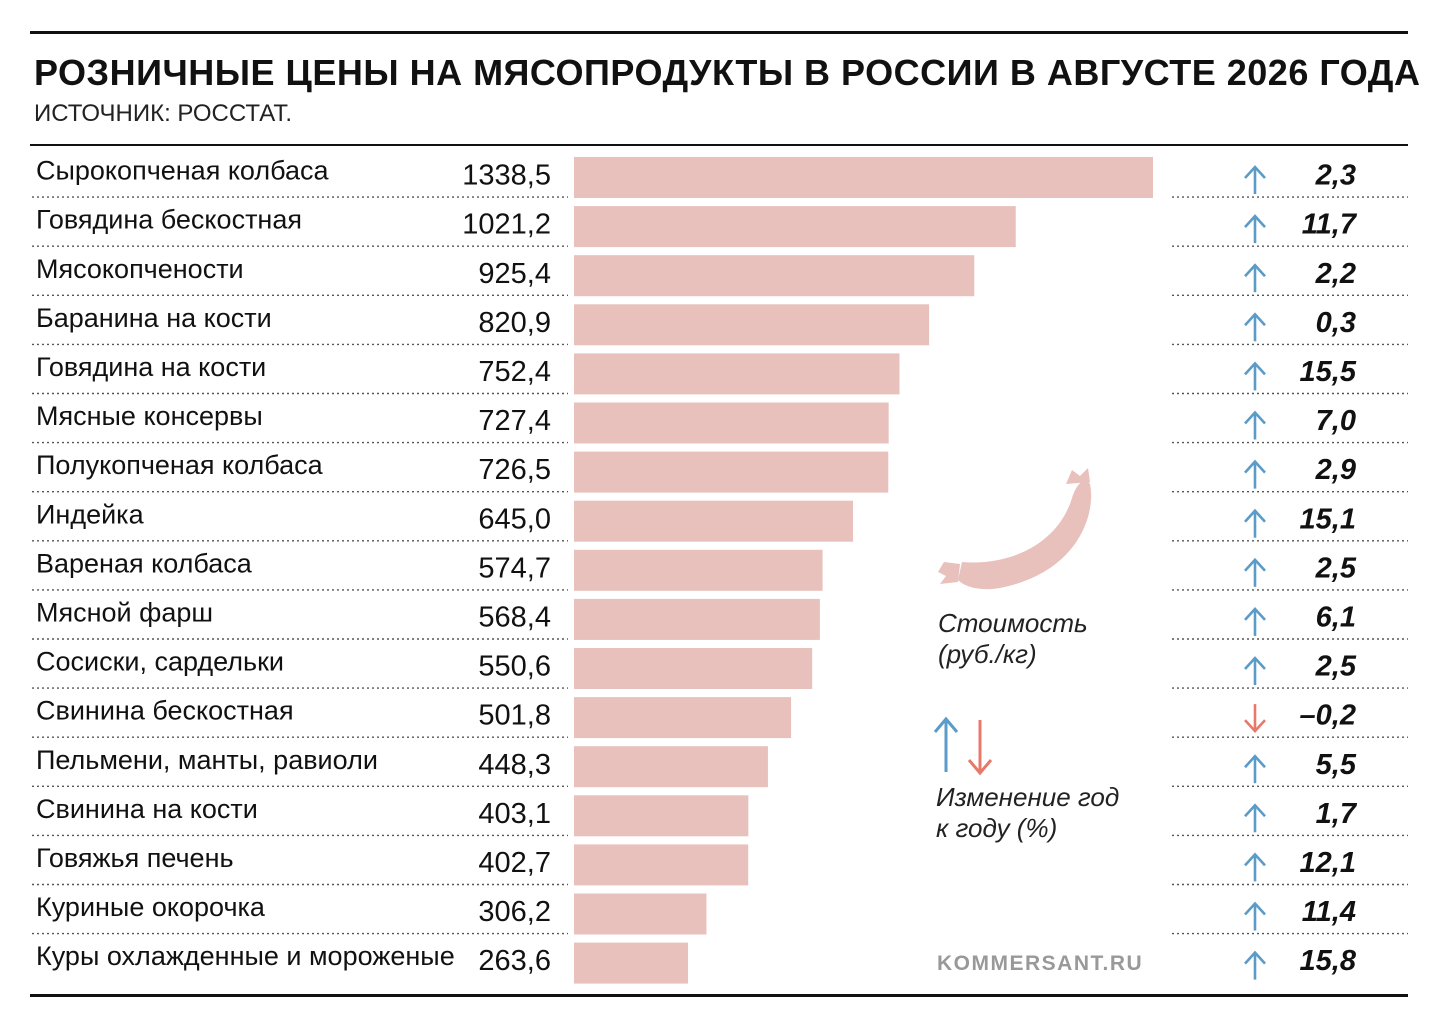 Image resolution: width=1440 pixels, height=1028 pixels. Describe the element at coordinates (514, 716) in the screenshot. I see `price-label: 501,8` at that location.